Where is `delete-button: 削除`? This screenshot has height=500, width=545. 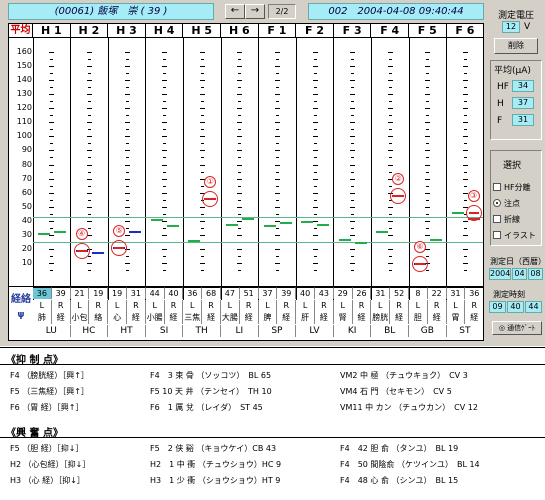
delete-button: 削除 is located at coordinates (516, 46).